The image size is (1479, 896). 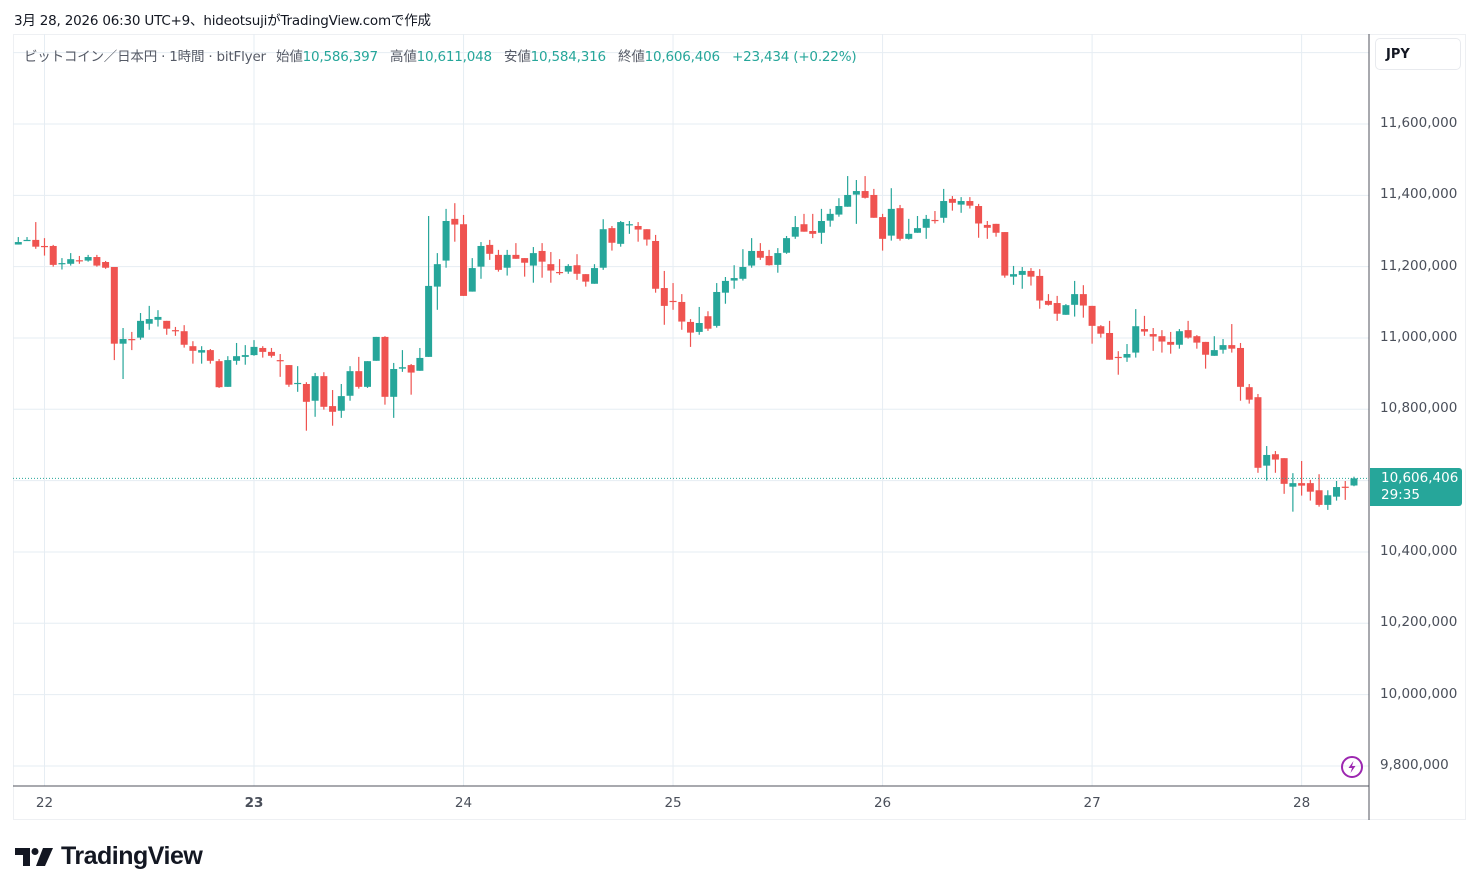 I want to click on low-label: 安値, so click(x=517, y=57).